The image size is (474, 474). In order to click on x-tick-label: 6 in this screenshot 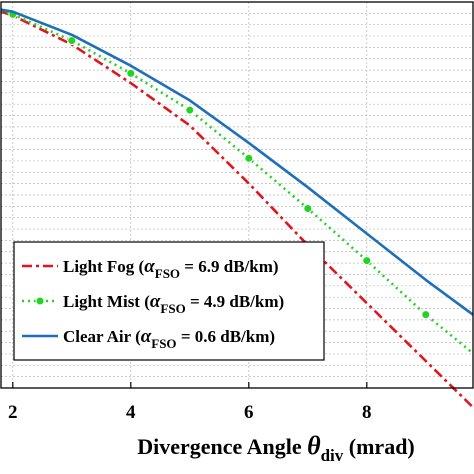, I will do `click(249, 412)`.